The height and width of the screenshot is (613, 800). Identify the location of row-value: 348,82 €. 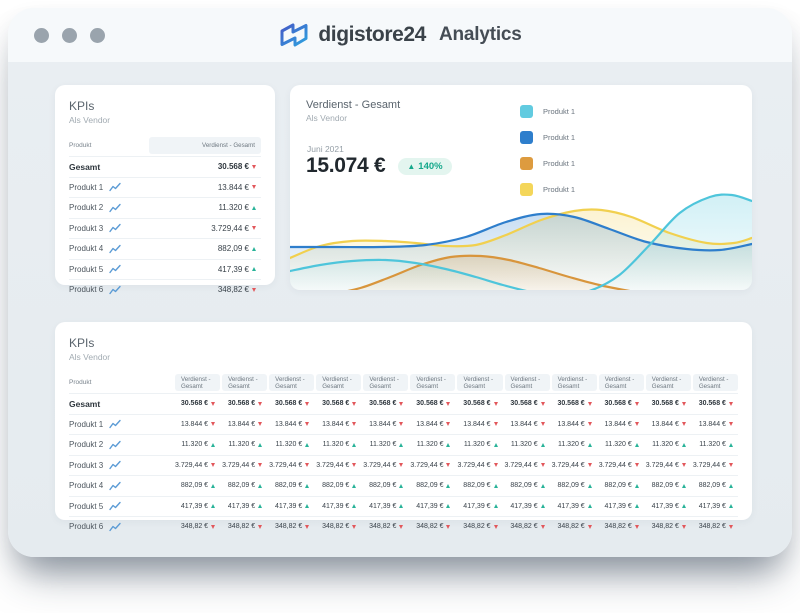
(478, 526).